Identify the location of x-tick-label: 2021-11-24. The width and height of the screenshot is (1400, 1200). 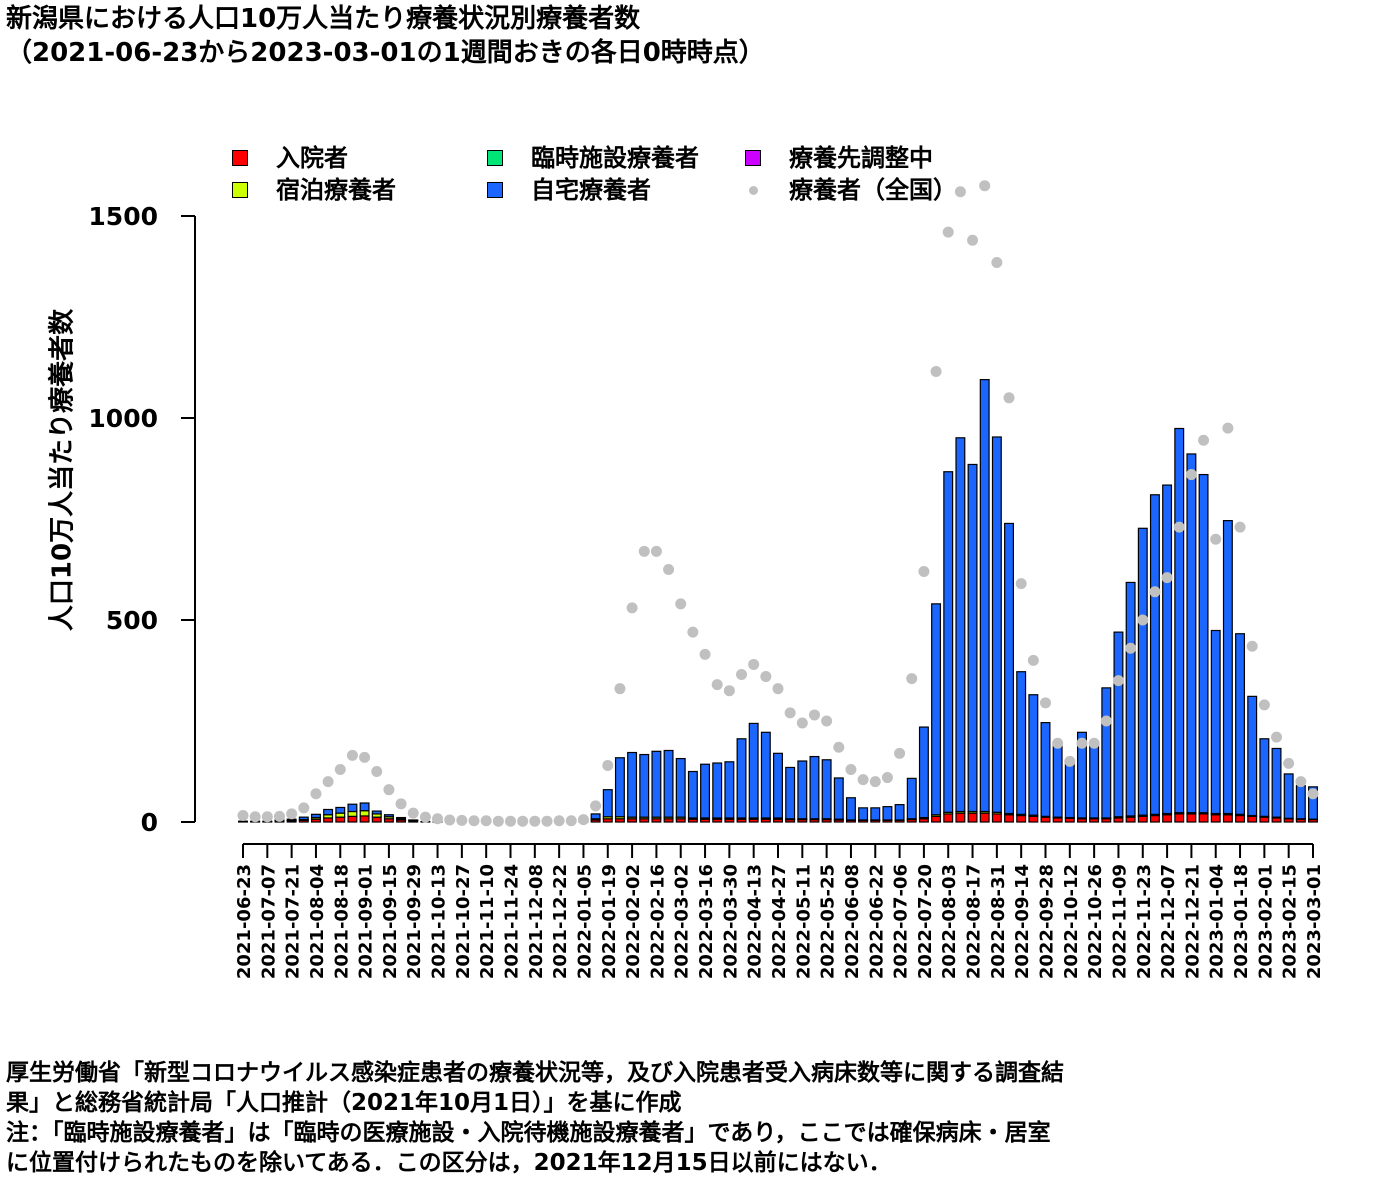
(512, 921).